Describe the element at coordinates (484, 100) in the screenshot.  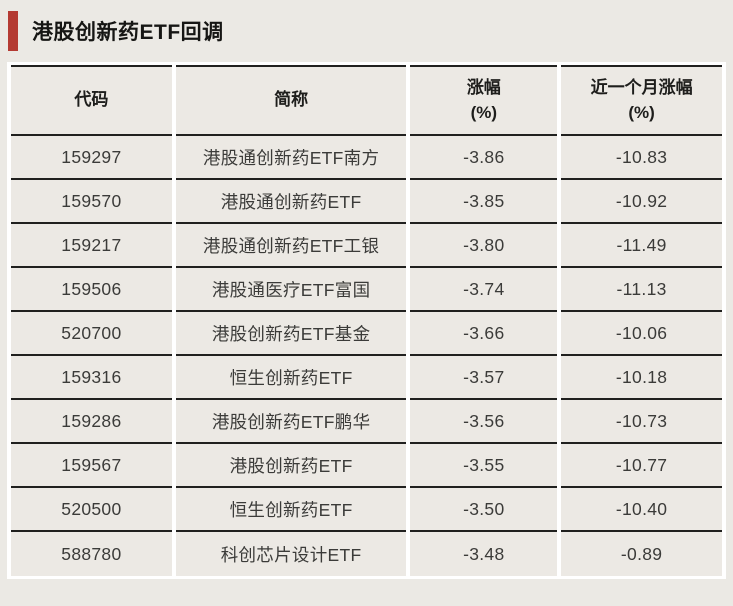
I see `column-header-change: 涨幅 (%)` at that location.